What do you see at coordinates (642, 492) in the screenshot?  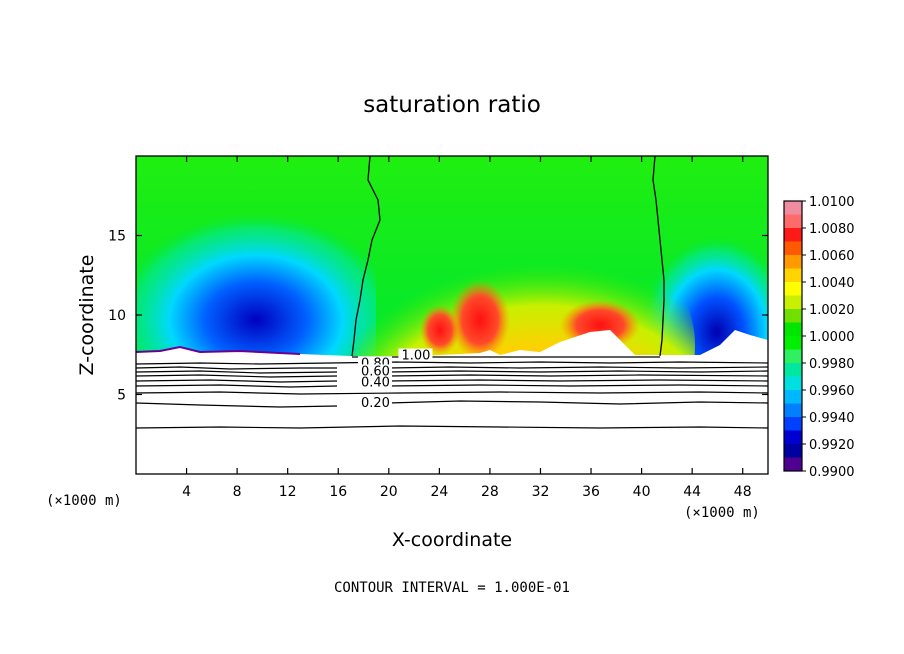 I see `x-tick-label: 40` at bounding box center [642, 492].